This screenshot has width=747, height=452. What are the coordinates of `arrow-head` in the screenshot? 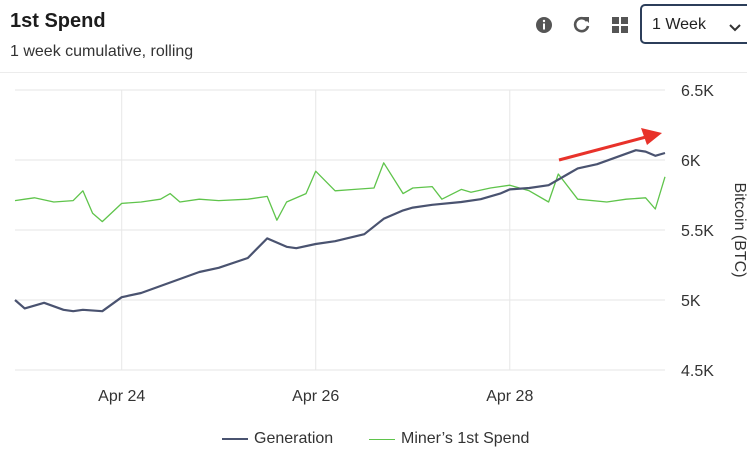 It's located at (651, 136).